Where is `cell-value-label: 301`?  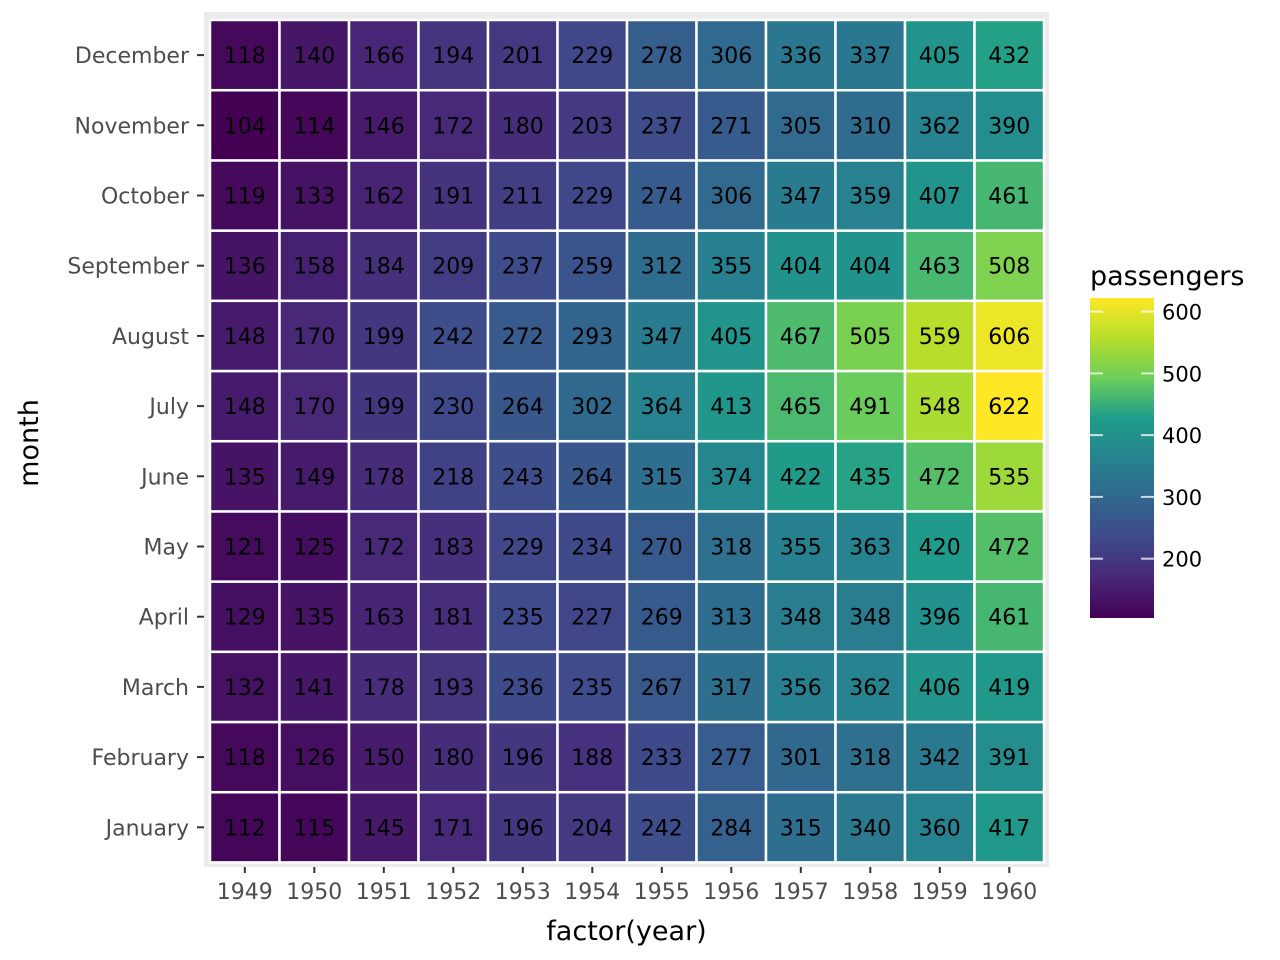
cell-value-label: 301 is located at coordinates (801, 758).